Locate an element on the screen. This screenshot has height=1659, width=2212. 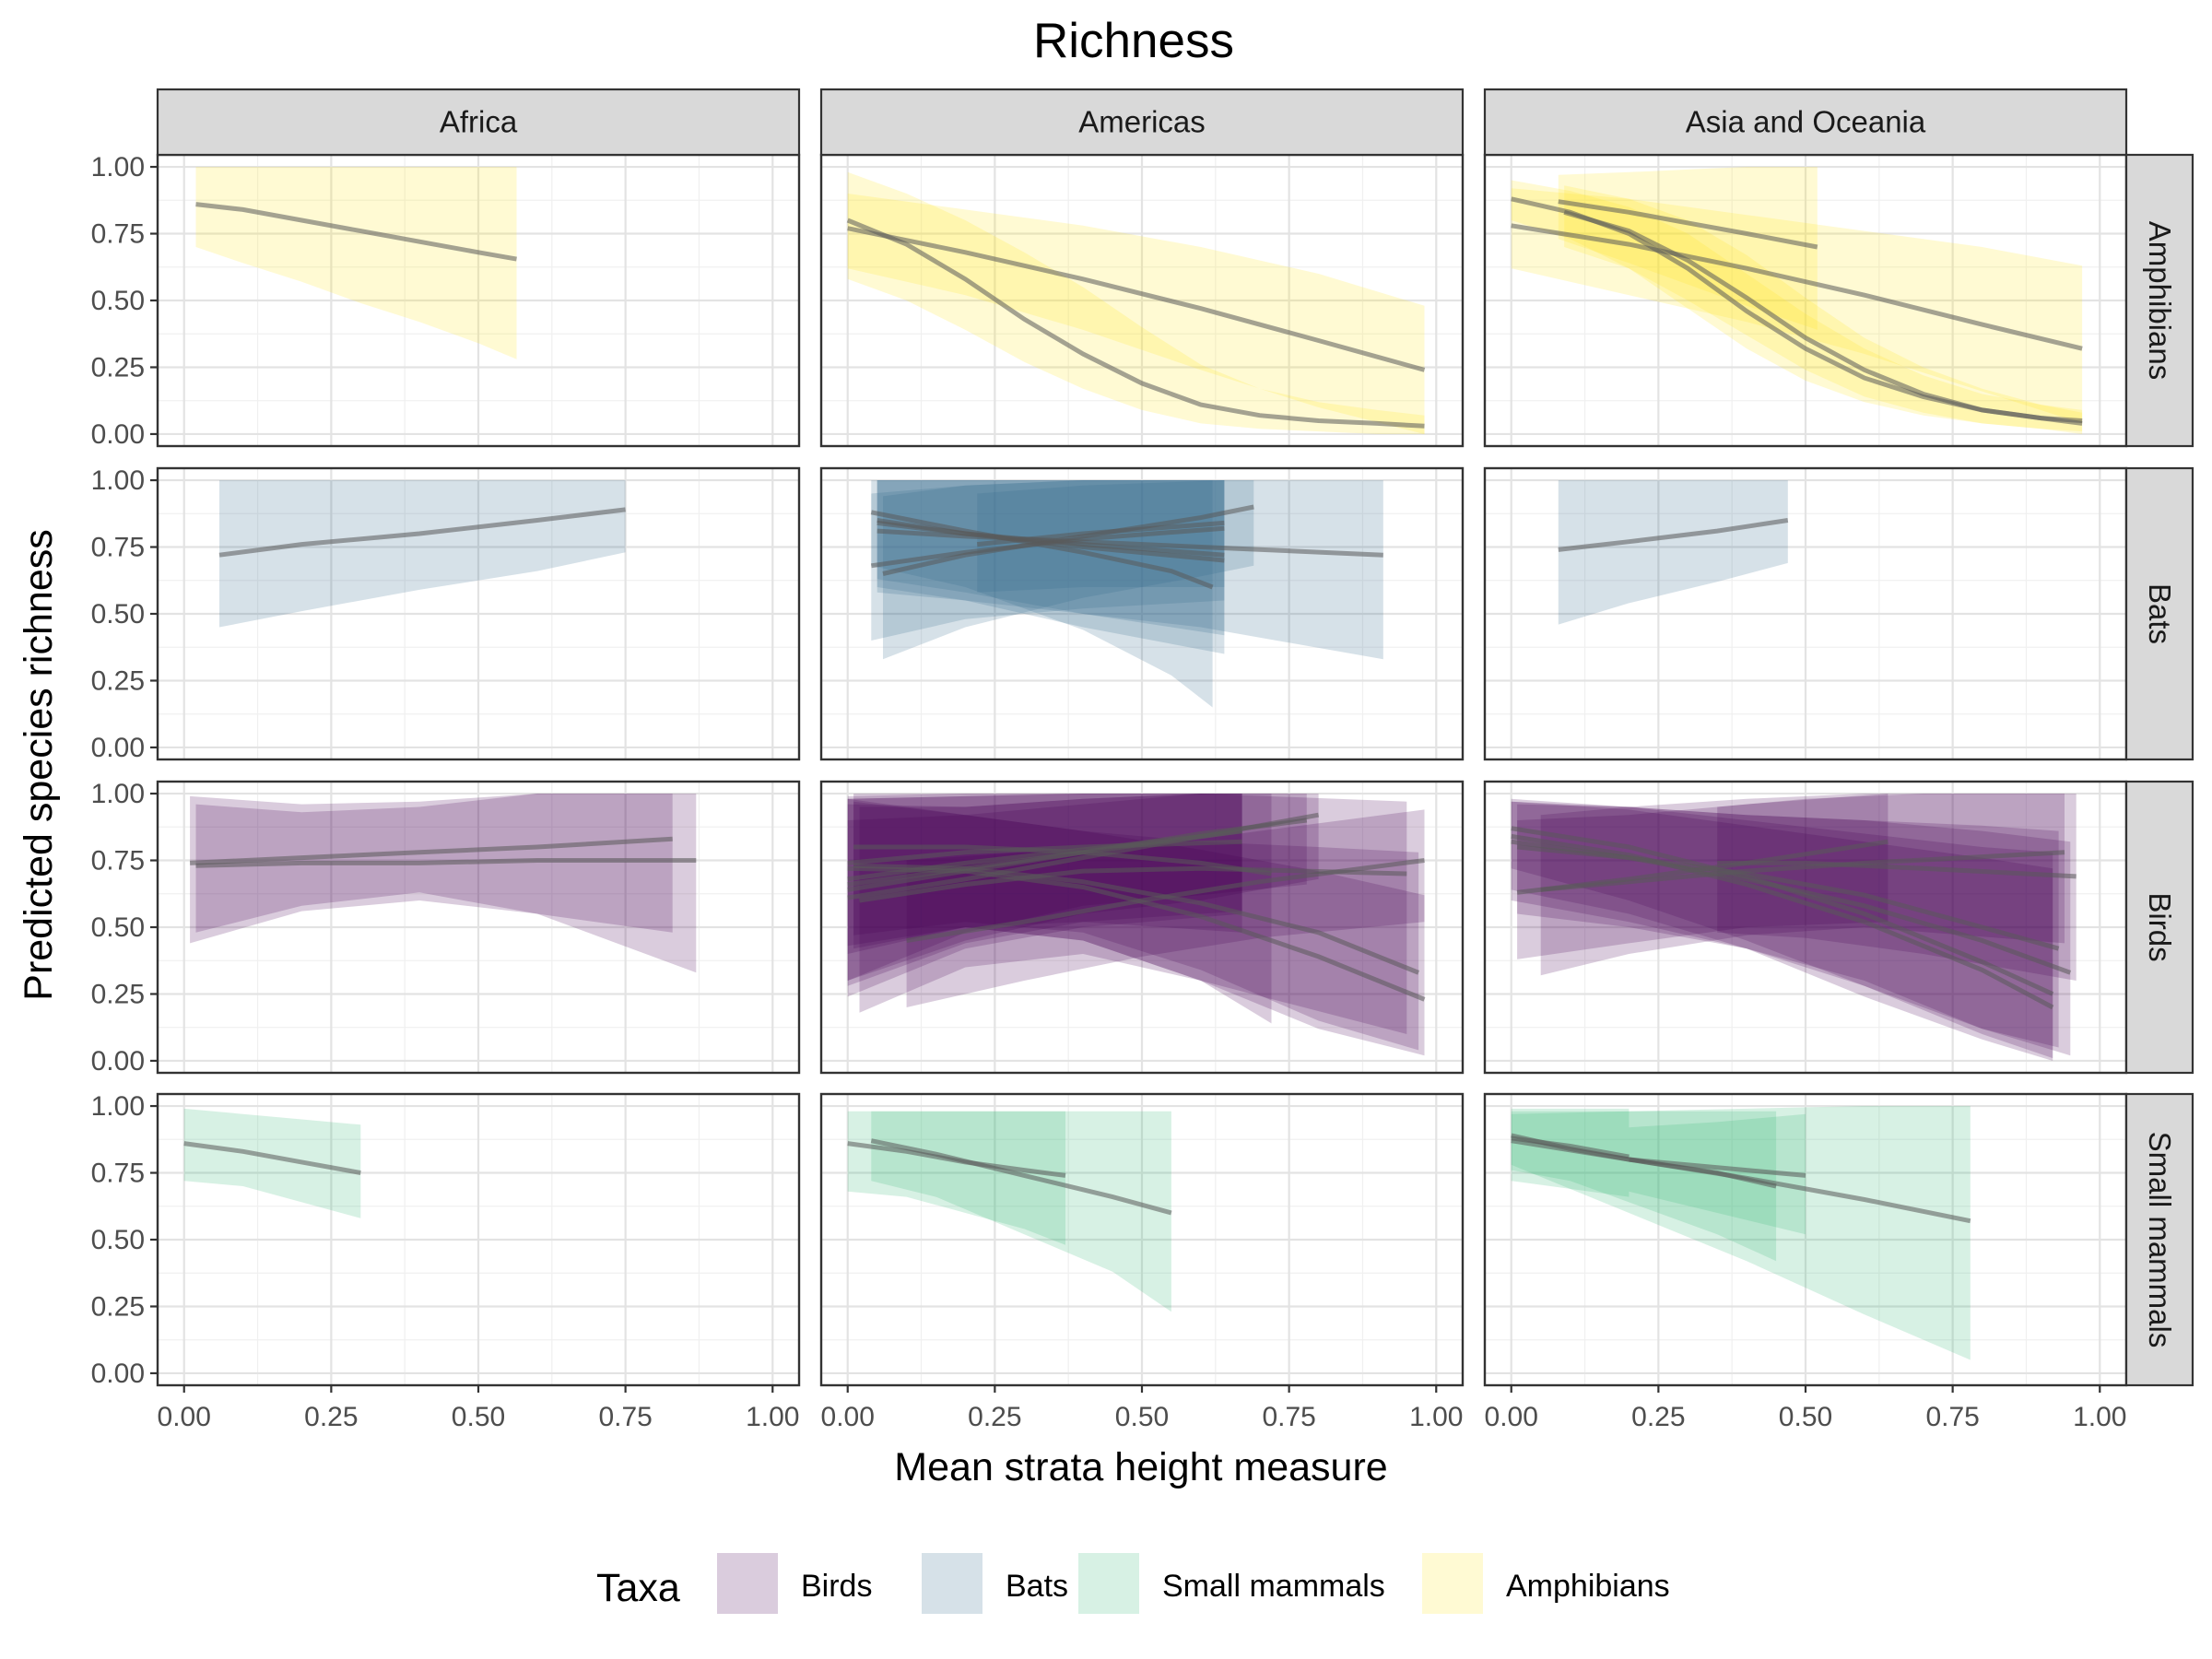
y-axis-title: Predicted species richness is located at coordinates (39, 764).